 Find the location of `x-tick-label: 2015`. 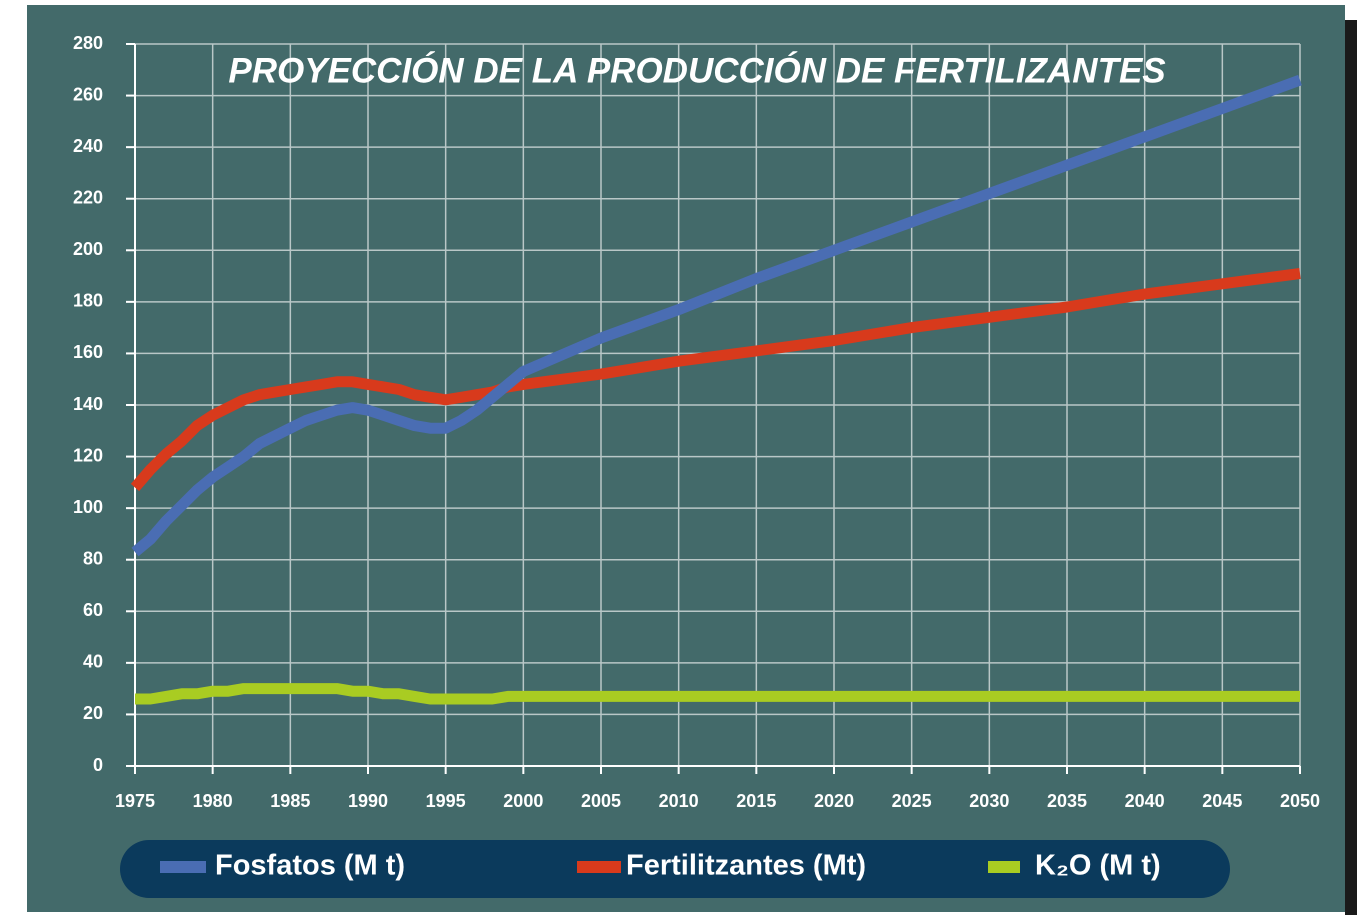

x-tick-label: 2015 is located at coordinates (756, 801).